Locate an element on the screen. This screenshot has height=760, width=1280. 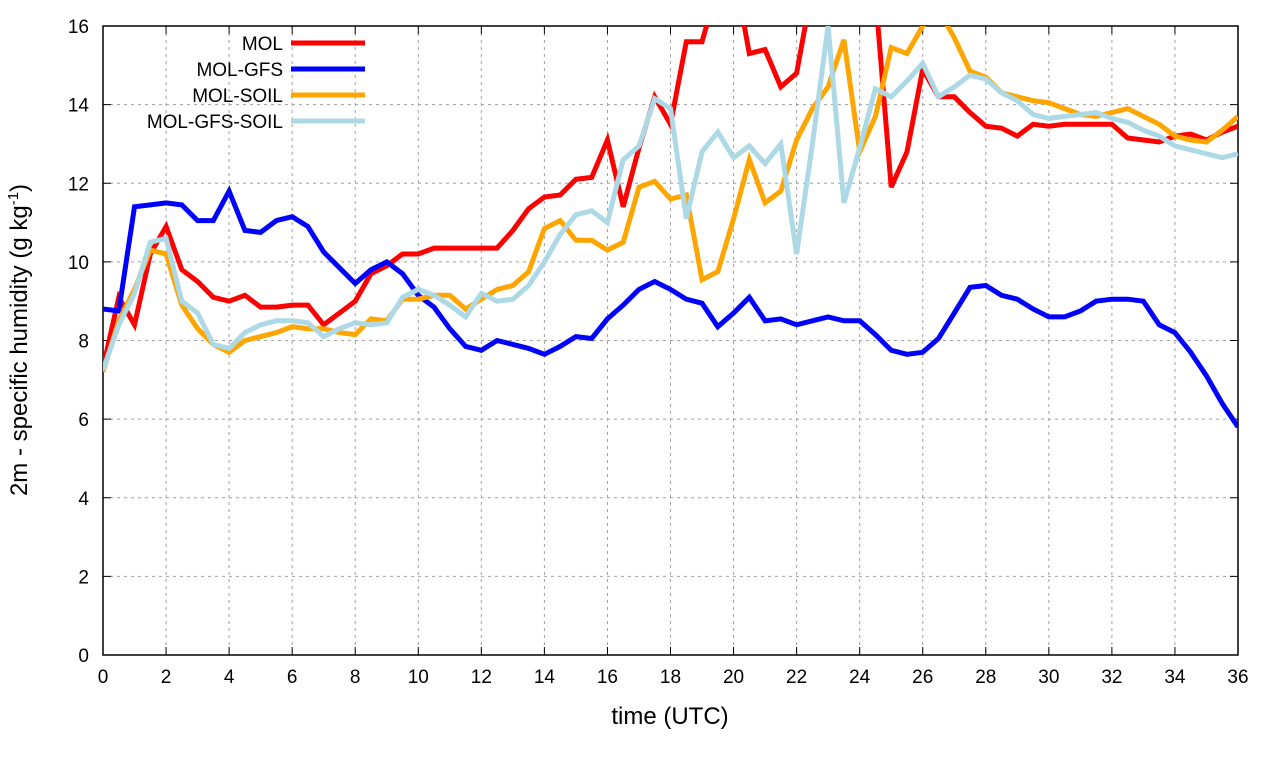
x-tick-label: 22 is located at coordinates (796, 677).